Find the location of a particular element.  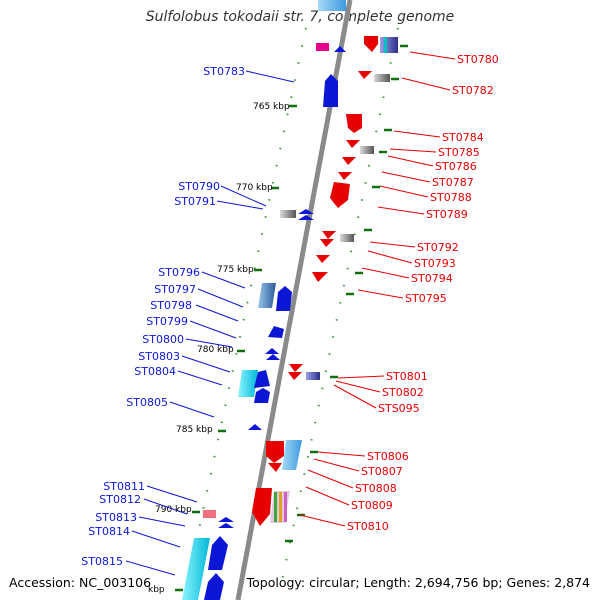

gene-label: ST0807 is located at coordinates (382, 471).